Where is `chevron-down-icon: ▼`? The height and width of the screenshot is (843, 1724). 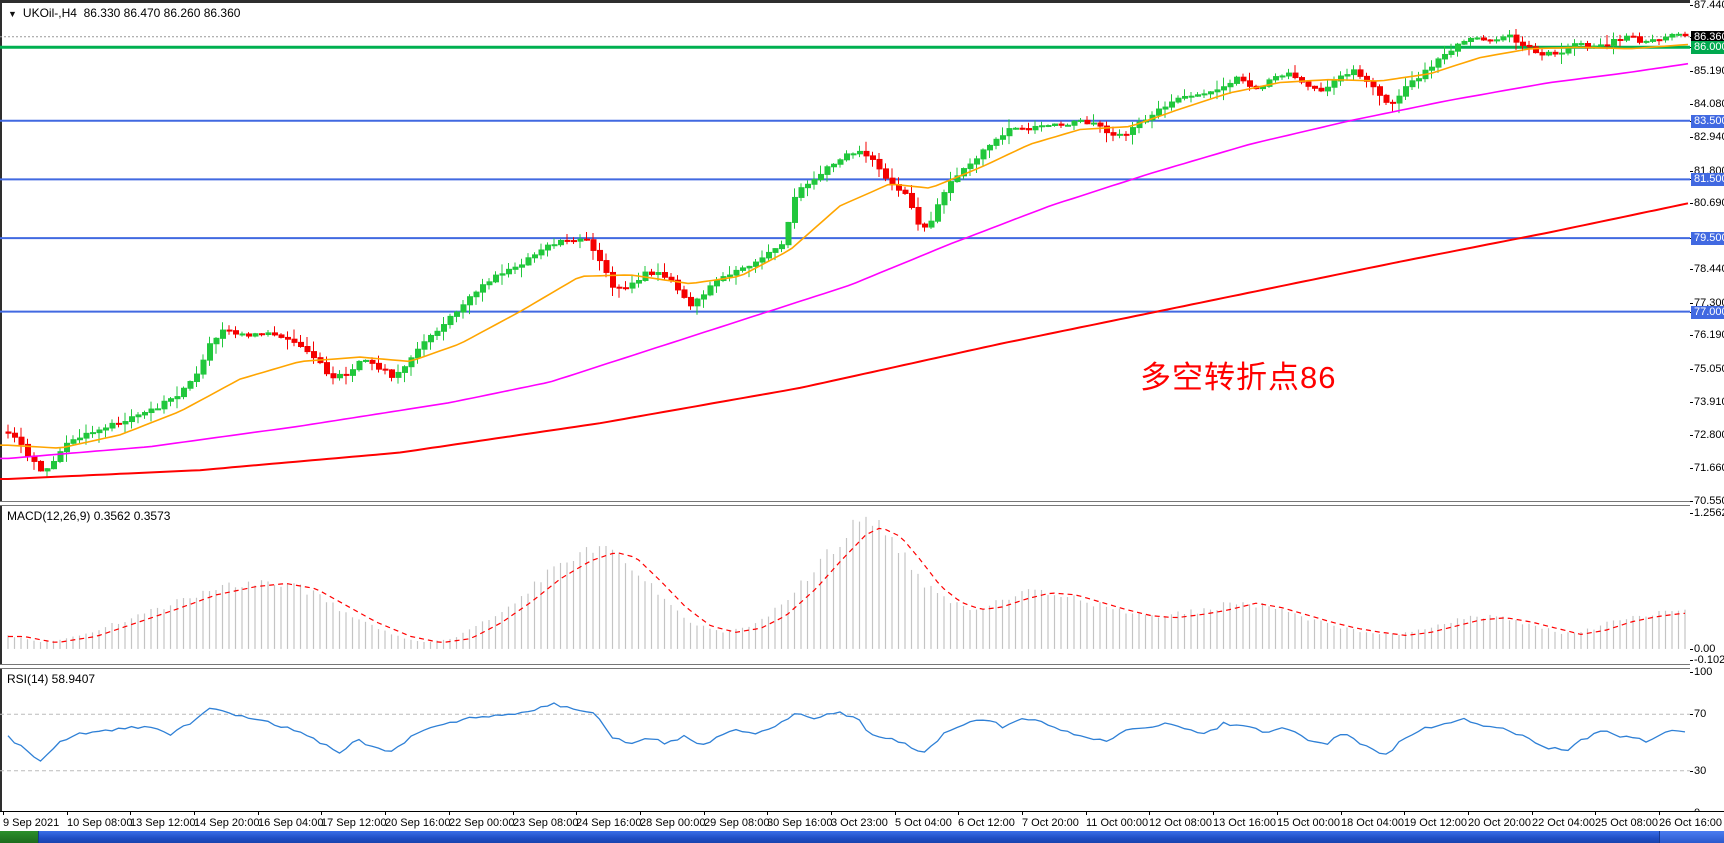 chevron-down-icon: ▼ is located at coordinates (12, 14).